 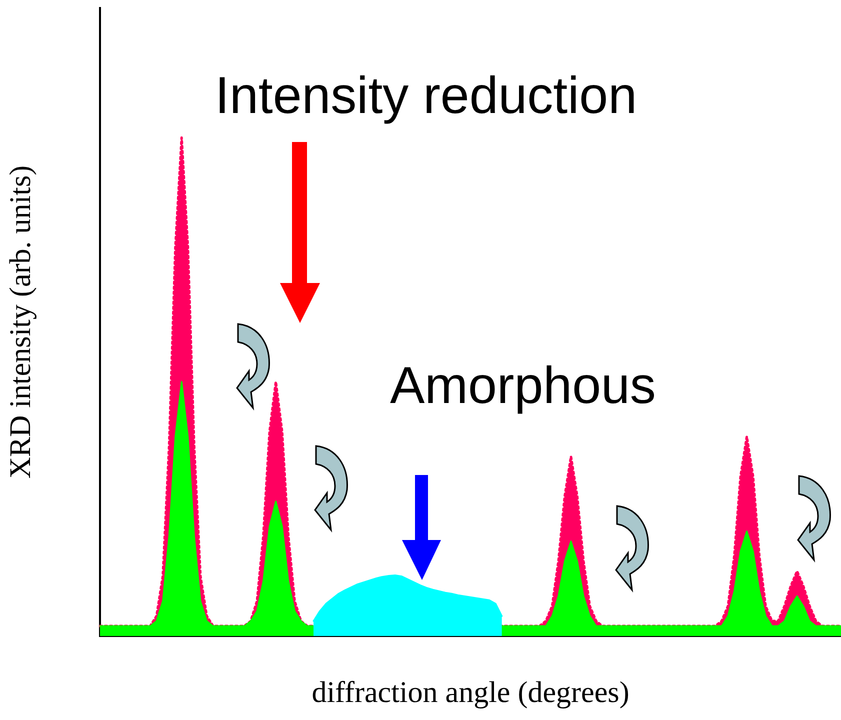 What do you see at coordinates (426, 96) in the screenshot?
I see `text: Intensity reduction` at bounding box center [426, 96].